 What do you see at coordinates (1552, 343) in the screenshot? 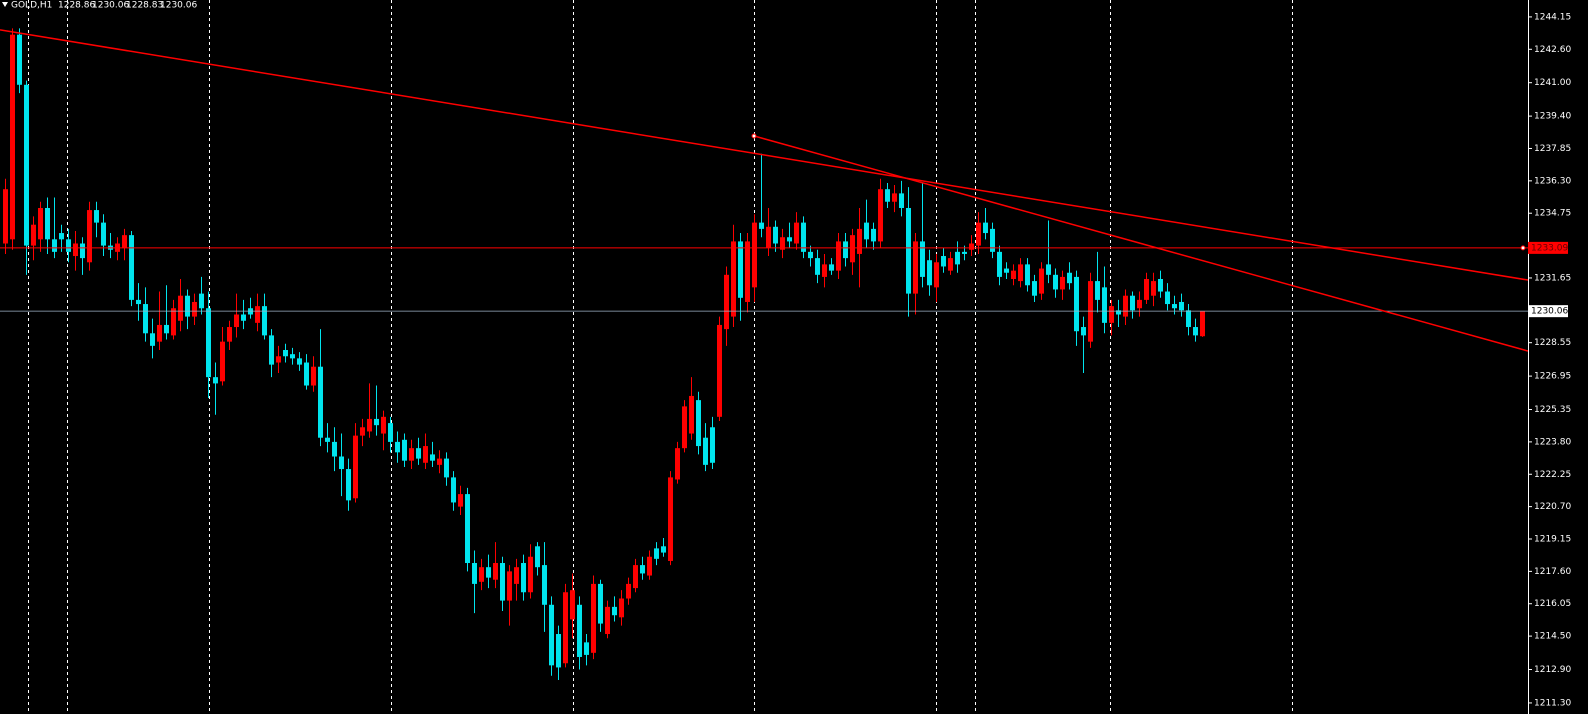
I see `y-tick-label: 1228.55` at bounding box center [1552, 343].